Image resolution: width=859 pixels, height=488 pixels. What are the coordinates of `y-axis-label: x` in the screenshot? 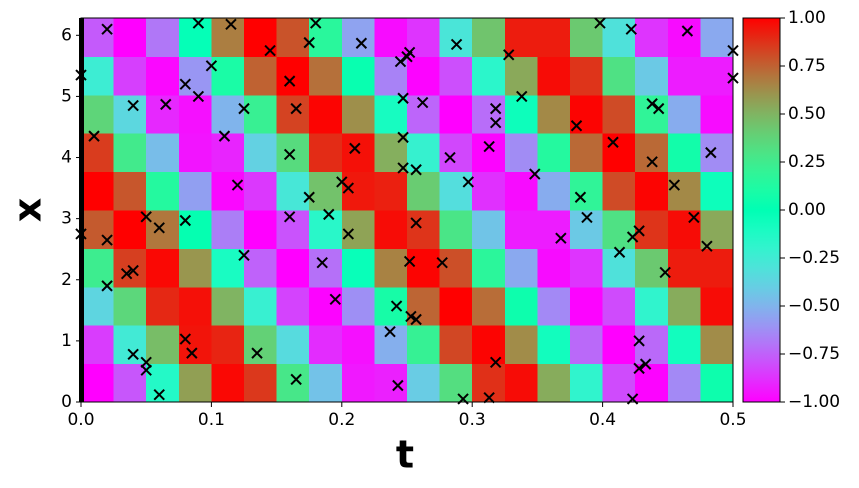 It's located at (28, 210).